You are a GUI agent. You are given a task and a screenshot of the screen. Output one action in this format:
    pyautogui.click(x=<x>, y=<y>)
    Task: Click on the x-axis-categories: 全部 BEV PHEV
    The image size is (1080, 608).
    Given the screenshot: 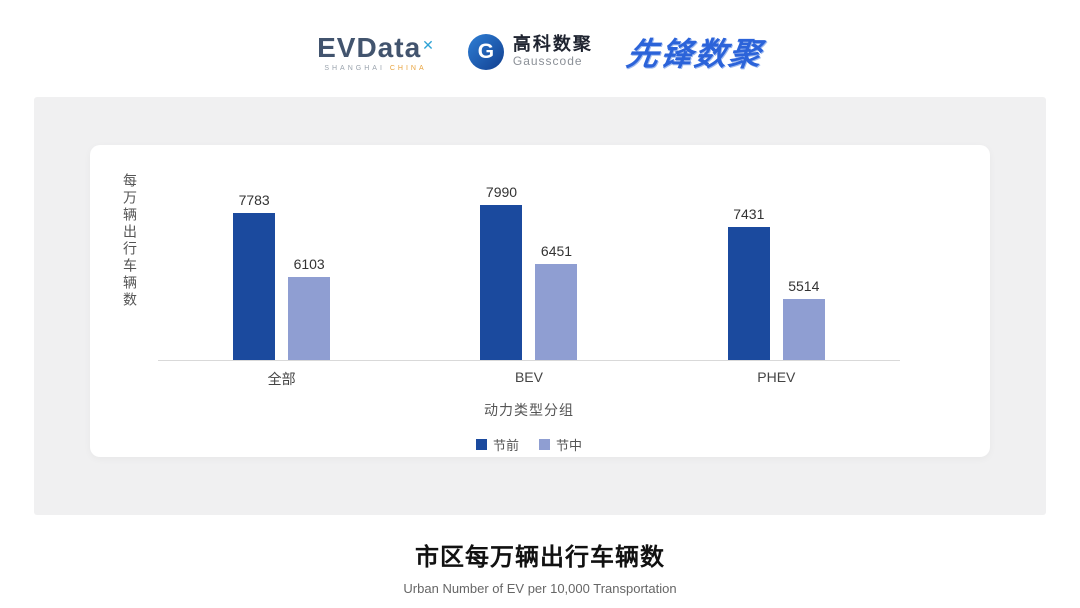 What is the action you would take?
    pyautogui.click(x=529, y=379)
    